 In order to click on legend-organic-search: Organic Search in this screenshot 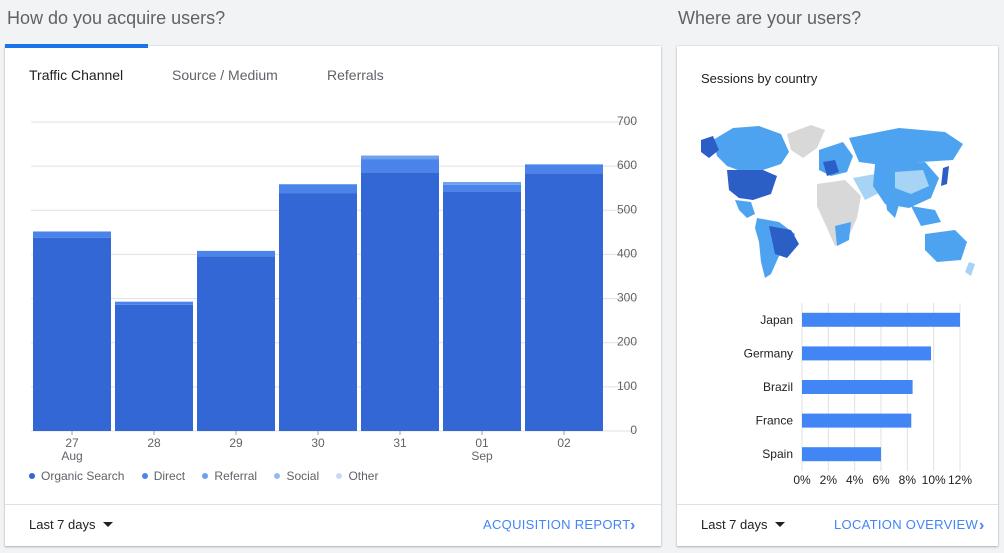, I will do `click(76, 476)`.